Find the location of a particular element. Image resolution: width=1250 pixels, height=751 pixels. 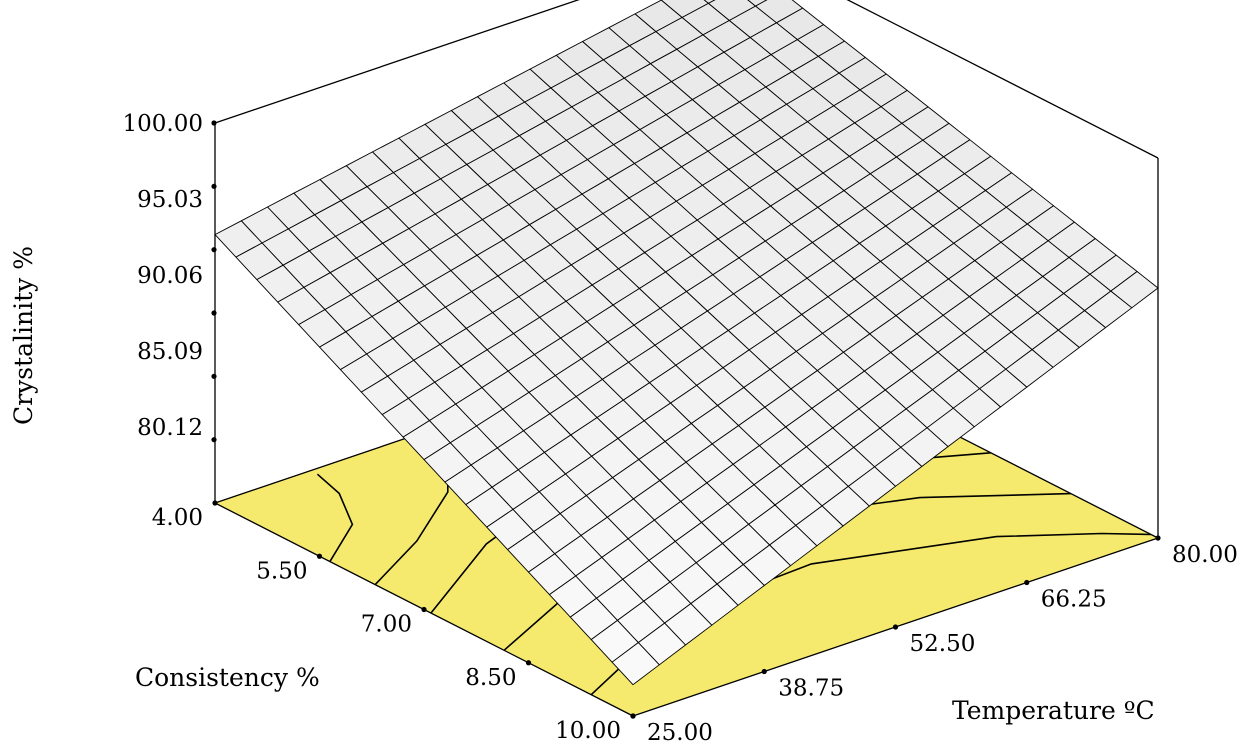

contour-line is located at coordinates (335, 518).